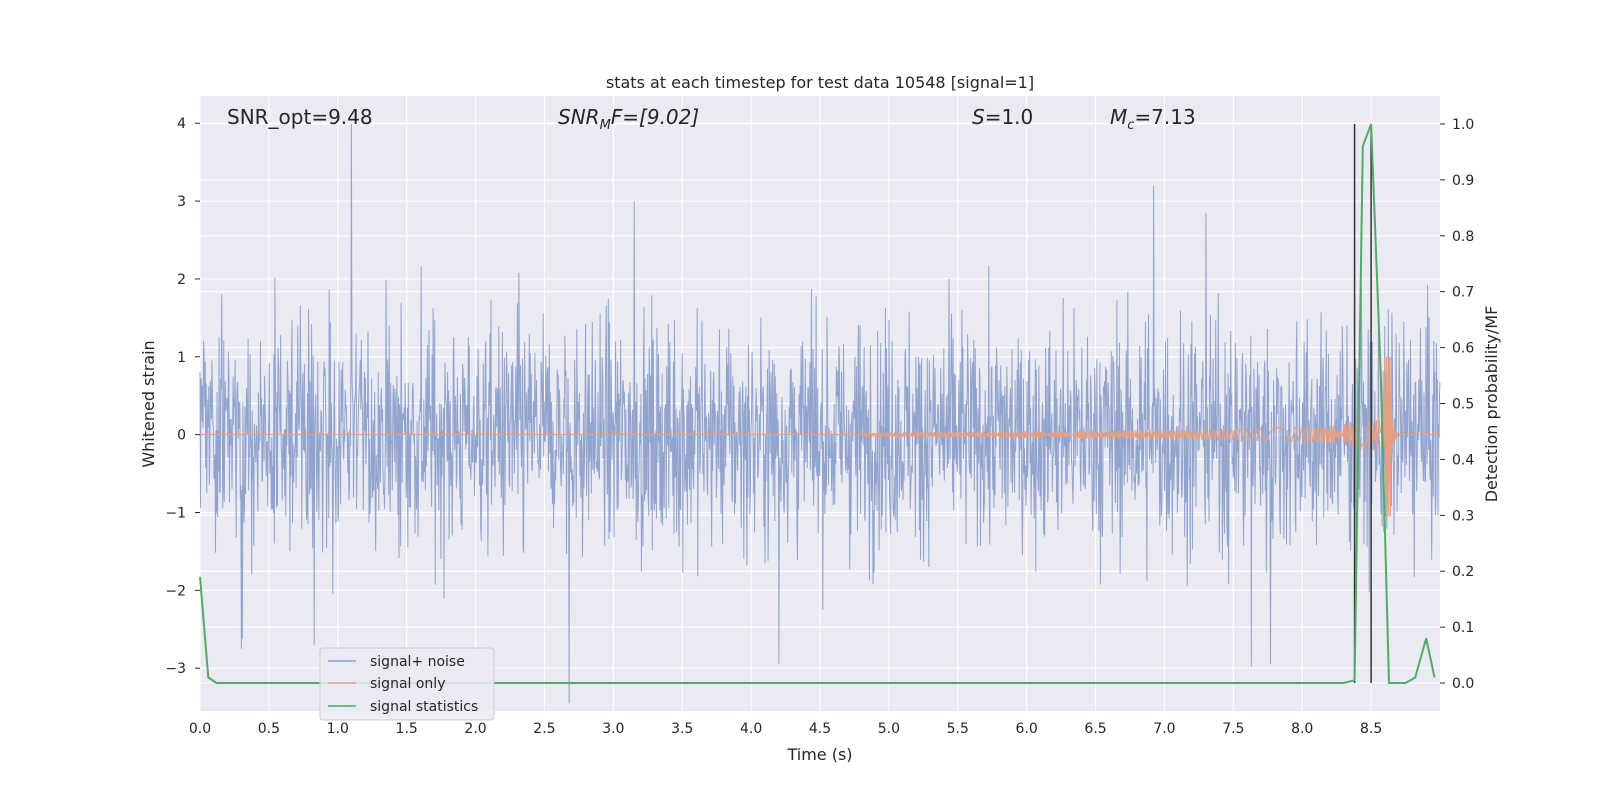 Image resolution: width=1600 pixels, height=800 pixels. What do you see at coordinates (1130, 125) in the screenshot?
I see `mc-sub: c` at bounding box center [1130, 125].